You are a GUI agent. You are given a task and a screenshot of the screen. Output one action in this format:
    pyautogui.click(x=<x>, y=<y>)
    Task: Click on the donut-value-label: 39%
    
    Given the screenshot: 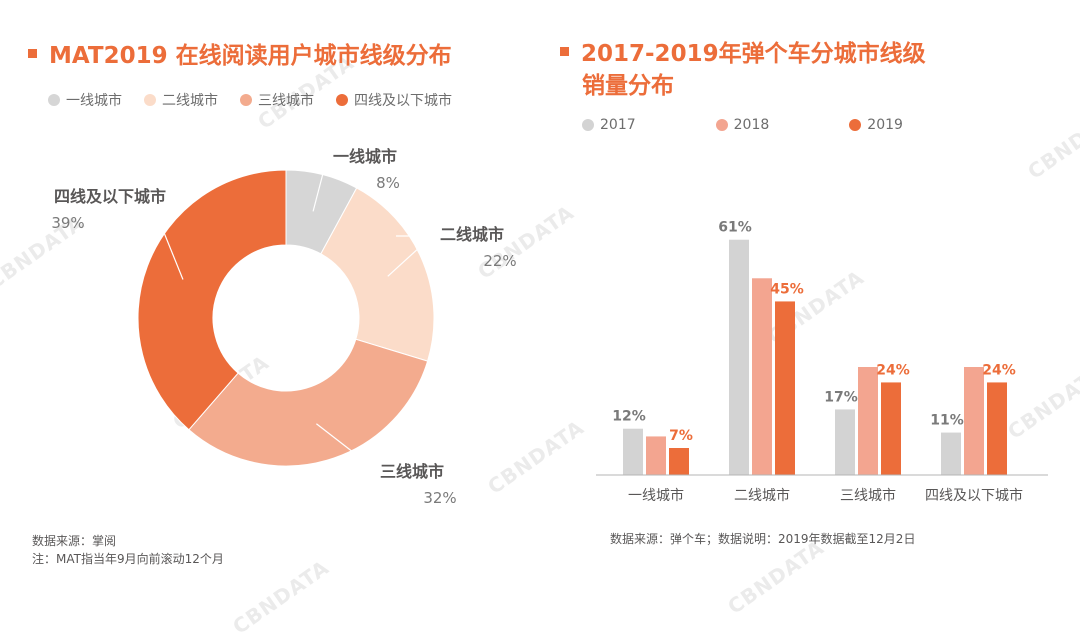 What is the action you would take?
    pyautogui.click(x=67, y=223)
    